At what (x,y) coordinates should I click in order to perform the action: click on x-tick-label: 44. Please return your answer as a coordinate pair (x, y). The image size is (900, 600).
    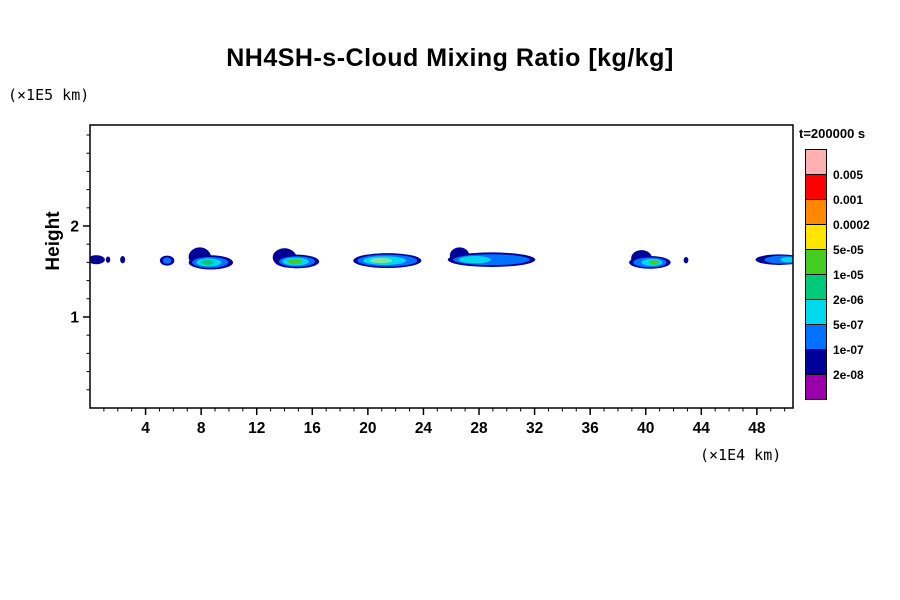
    Looking at the image, I should click on (702, 428).